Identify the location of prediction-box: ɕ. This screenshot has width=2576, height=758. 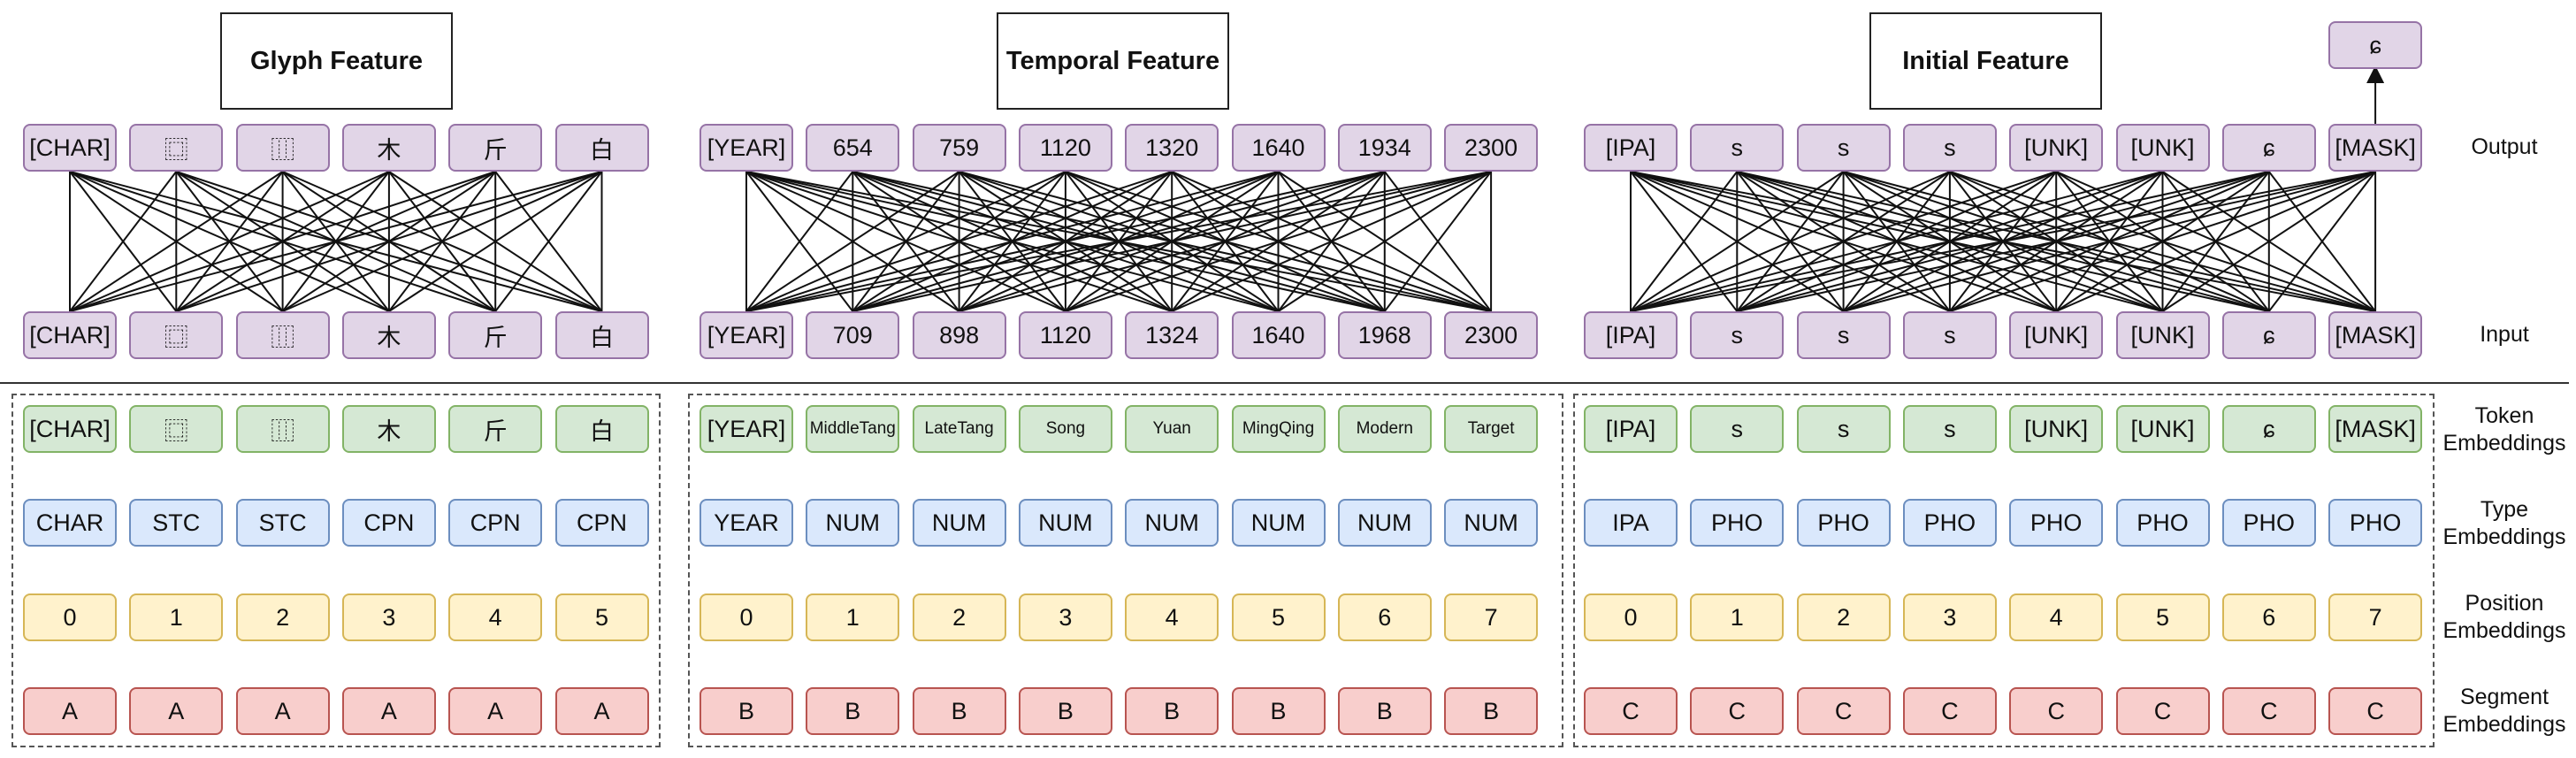
(2375, 45).